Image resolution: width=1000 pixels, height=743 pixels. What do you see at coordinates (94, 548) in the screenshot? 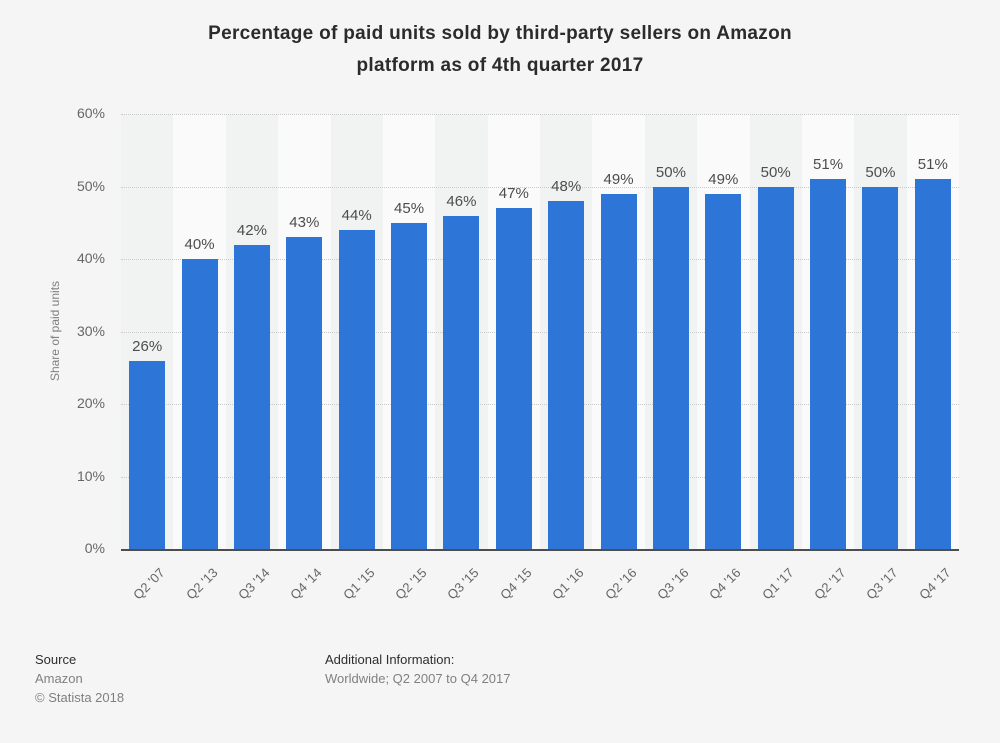
I see `y-tick-label: 0%` at bounding box center [94, 548].